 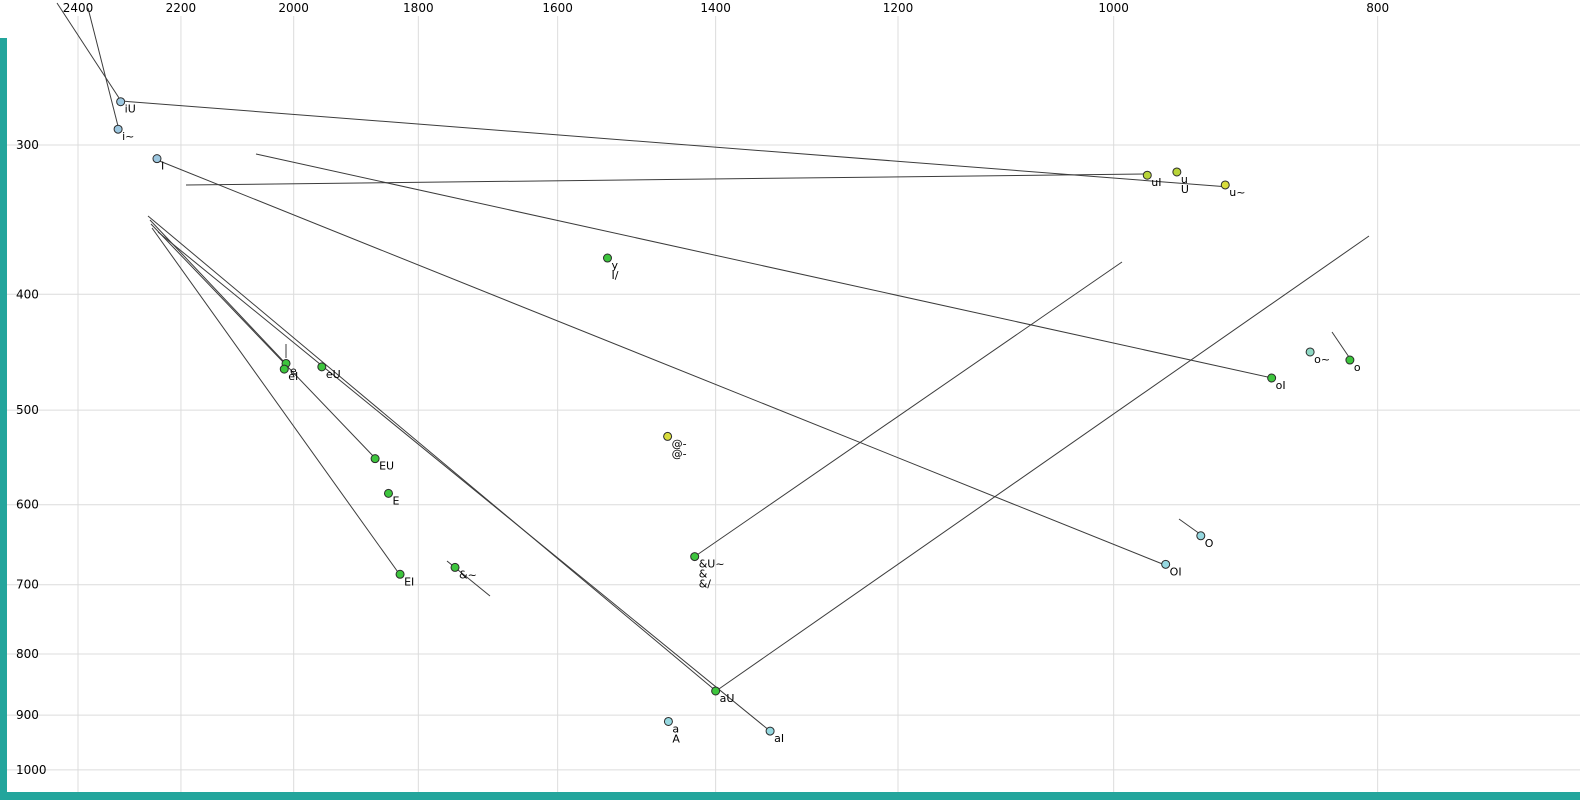 What do you see at coordinates (715, 8) in the screenshot?
I see `x-tick-label-1400: 1400` at bounding box center [715, 8].